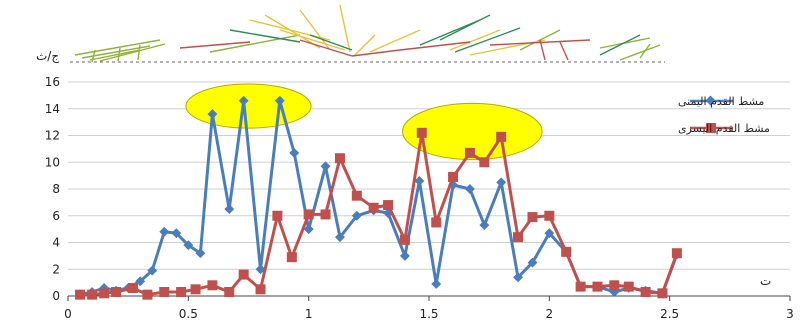 This screenshot has width=810, height=329. What do you see at coordinates (309, 314) in the screenshot?
I see `x-tick-label: 1` at bounding box center [309, 314].